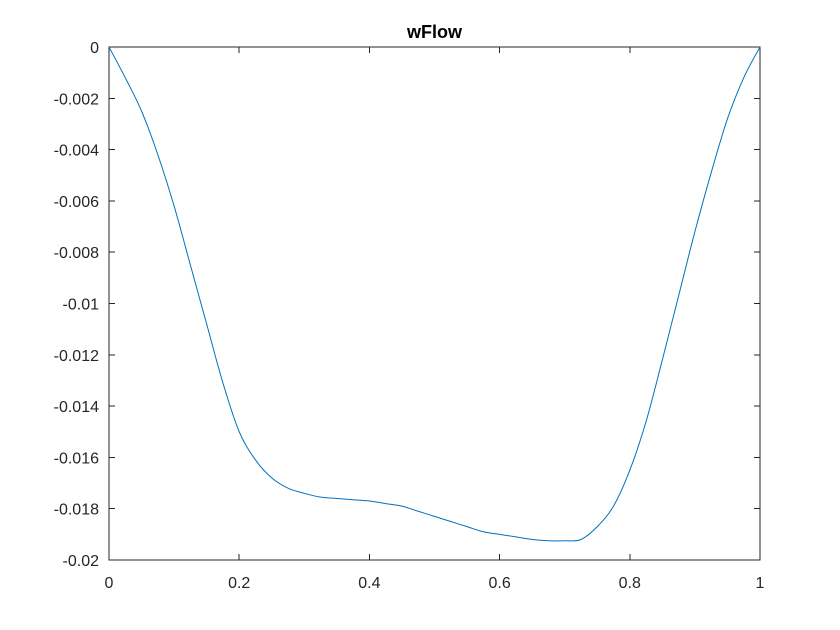  What do you see at coordinates (76, 99) in the screenshot?
I see `y-tick-label: -0.002` at bounding box center [76, 99].